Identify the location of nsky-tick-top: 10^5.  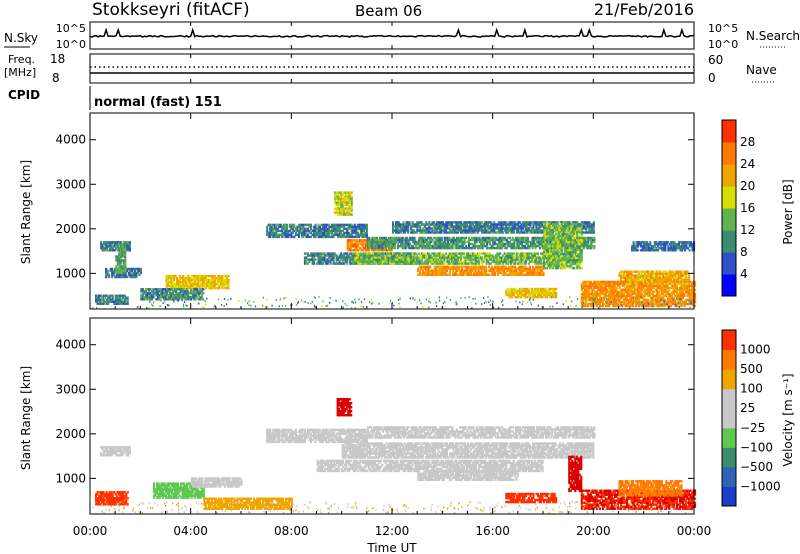
(71, 28).